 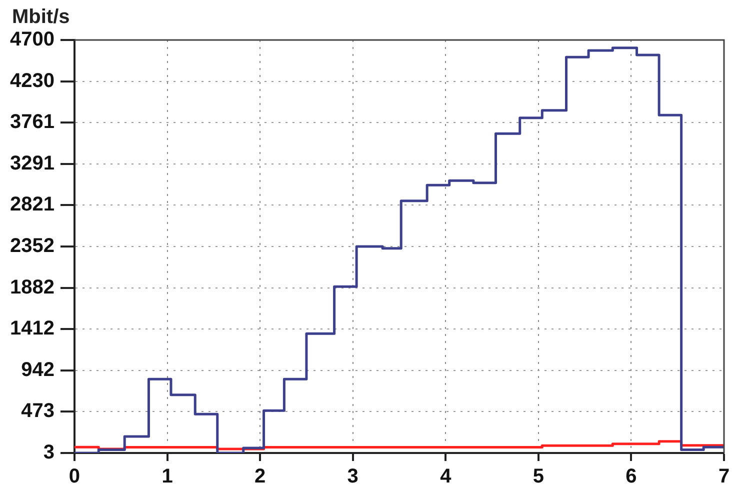 What do you see at coordinates (48, 453) in the screenshot?
I see `y-tick-label: 3` at bounding box center [48, 453].